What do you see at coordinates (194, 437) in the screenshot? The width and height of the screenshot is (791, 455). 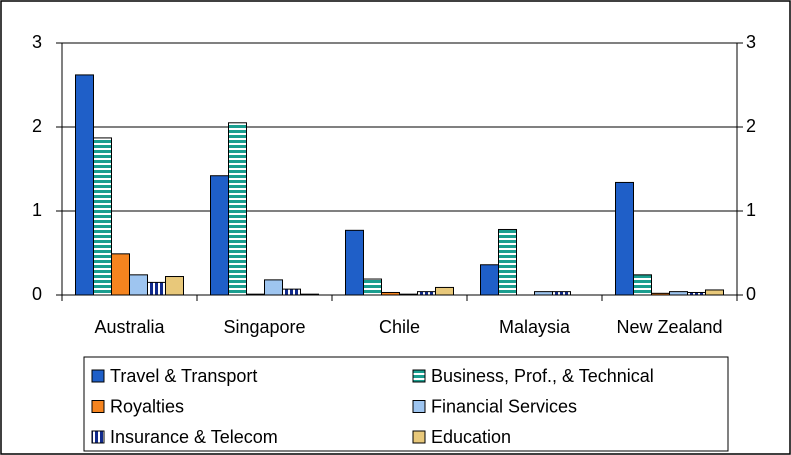 I see `legend-label: Insurance & Telecom` at bounding box center [194, 437].